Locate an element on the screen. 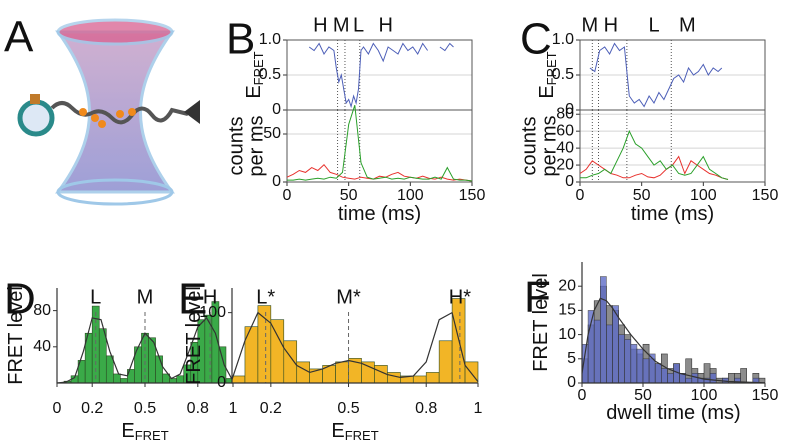  x-label-main: dwell time (ms) is located at coordinates (673, 413).